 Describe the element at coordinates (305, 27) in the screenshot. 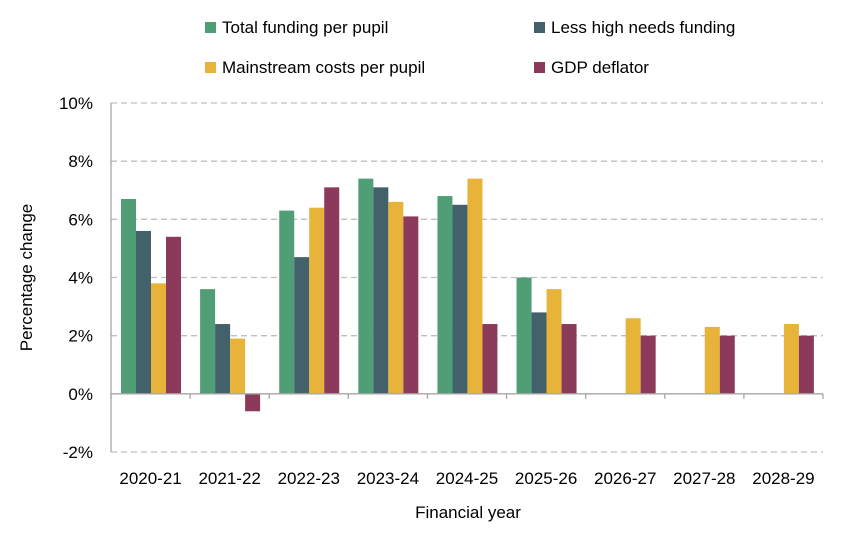

I see `legend-label: Total funding per pupil` at that location.